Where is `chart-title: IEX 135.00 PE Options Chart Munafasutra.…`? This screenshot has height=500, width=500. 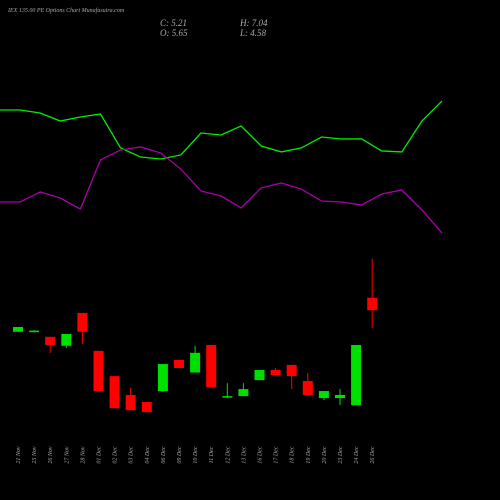
chart-title: IEX 135.00 PE Options Chart Munafasutra.… is located at coordinates (66, 10).